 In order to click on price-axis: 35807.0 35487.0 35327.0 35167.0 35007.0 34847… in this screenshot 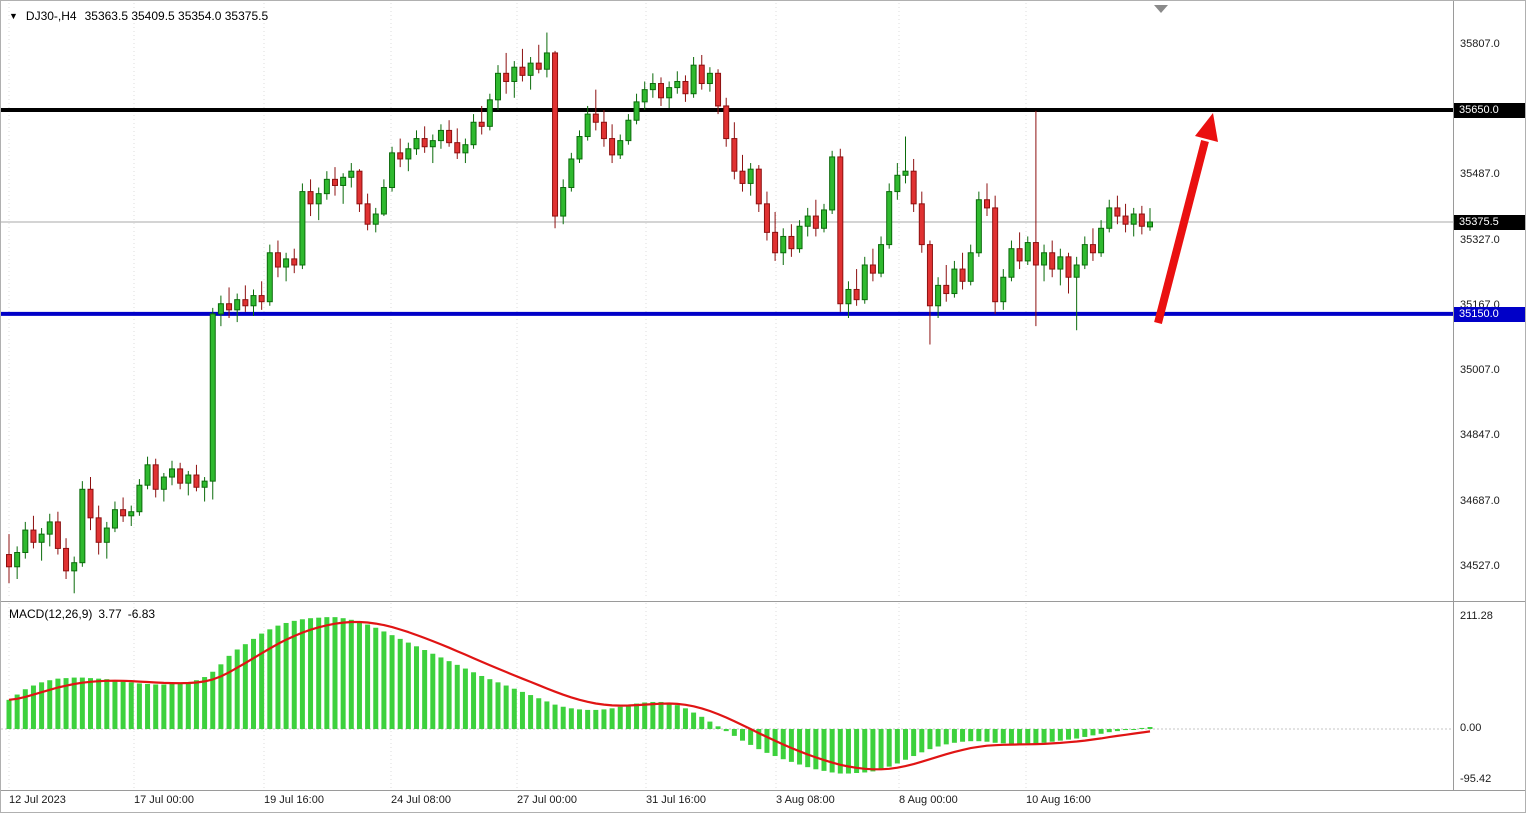, I will do `click(1489, 396)`.